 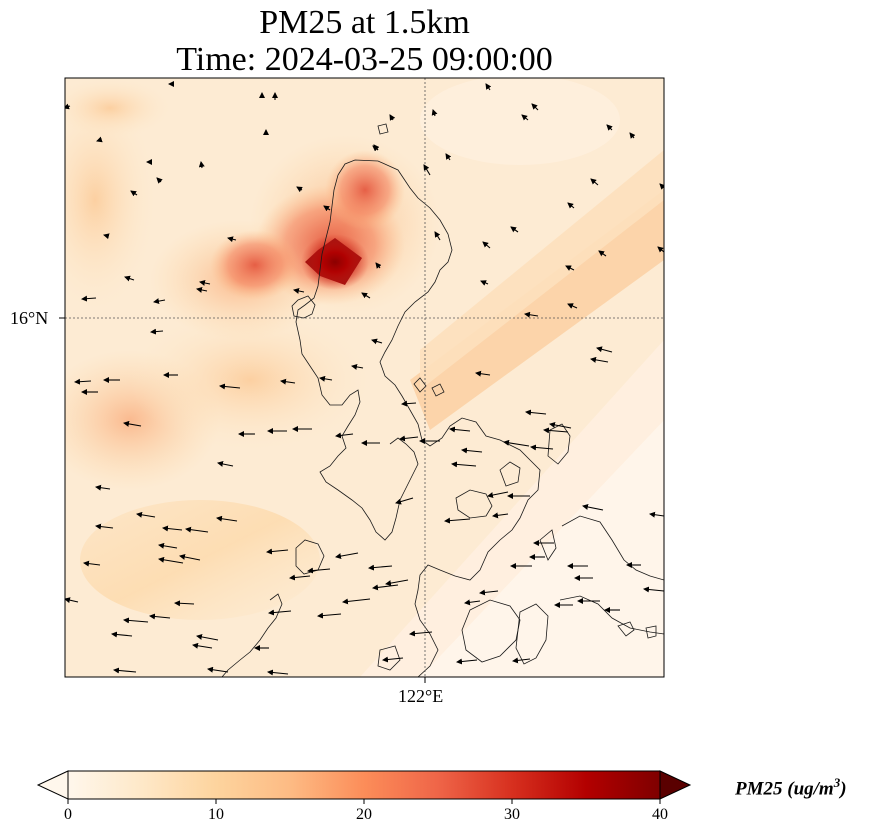 What do you see at coordinates (52, 785) in the screenshot?
I see `colorbar-extend-min` at bounding box center [52, 785].